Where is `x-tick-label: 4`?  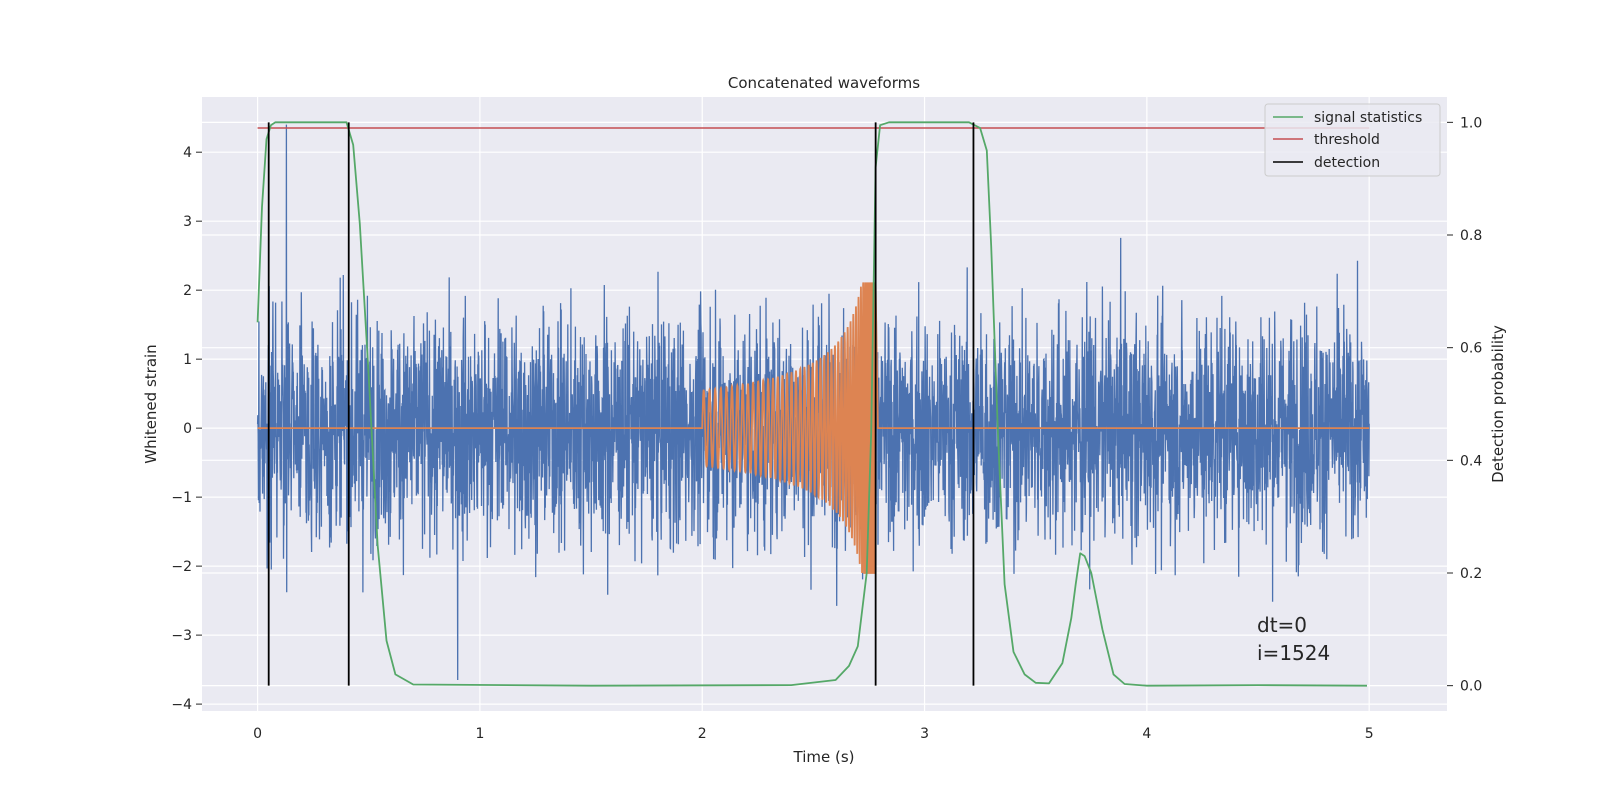
x-tick-label: 4 is located at coordinates (1146, 734).